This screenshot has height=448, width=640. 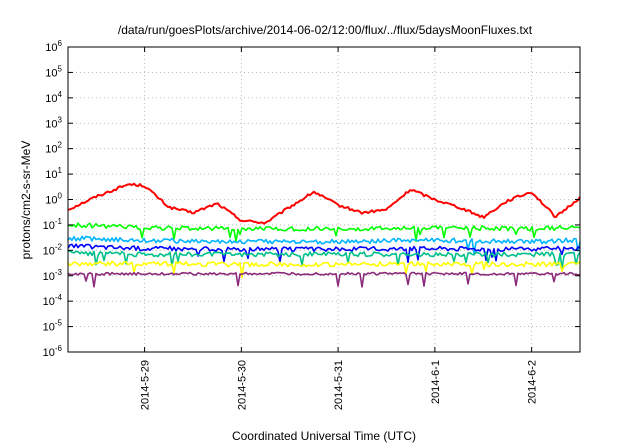 I want to click on x-tick-label: 2014-5-31, so click(x=339, y=385).